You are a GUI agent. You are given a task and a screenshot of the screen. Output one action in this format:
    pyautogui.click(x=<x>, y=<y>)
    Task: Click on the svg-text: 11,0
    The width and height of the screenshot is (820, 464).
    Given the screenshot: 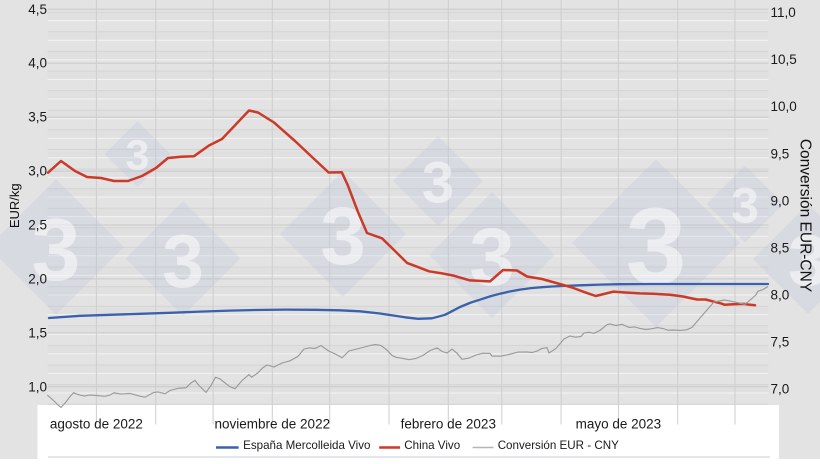 What is the action you would take?
    pyautogui.click(x=783, y=12)
    